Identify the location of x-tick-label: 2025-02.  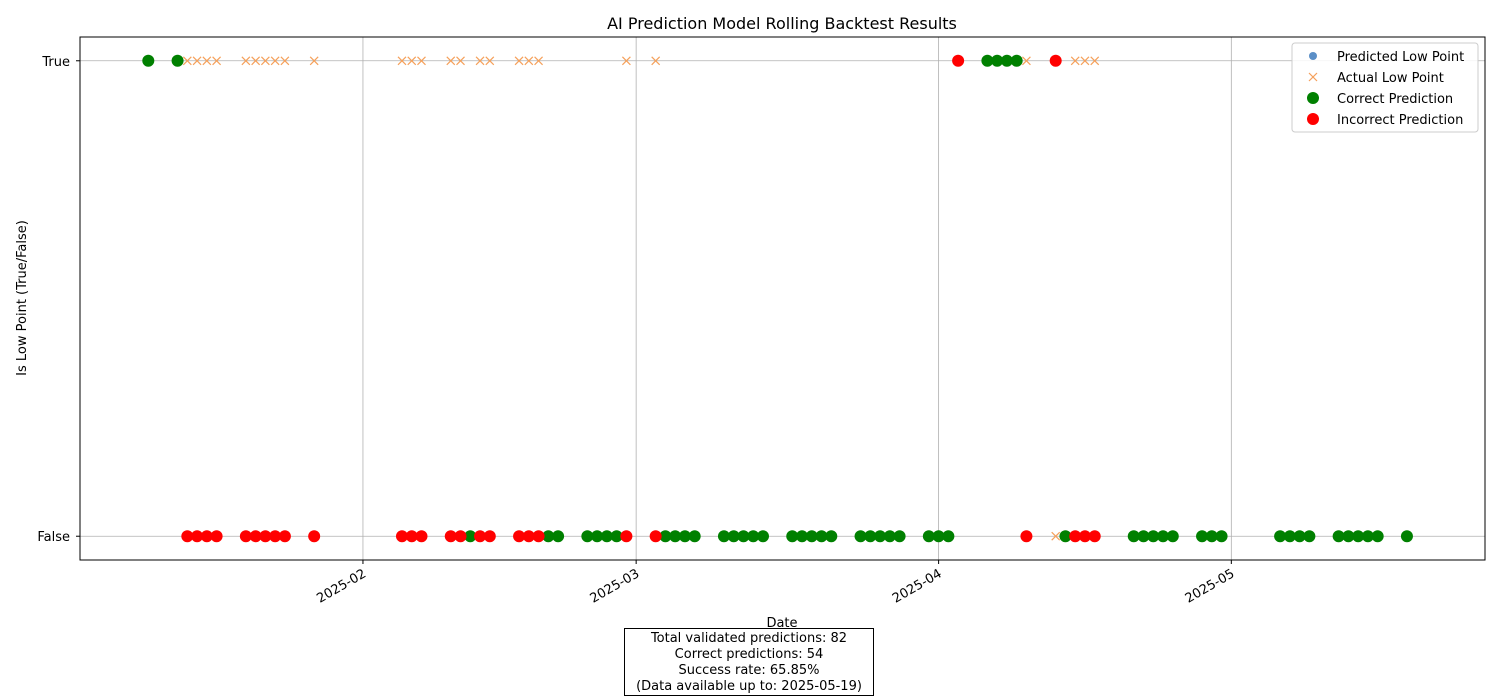
(341, 586).